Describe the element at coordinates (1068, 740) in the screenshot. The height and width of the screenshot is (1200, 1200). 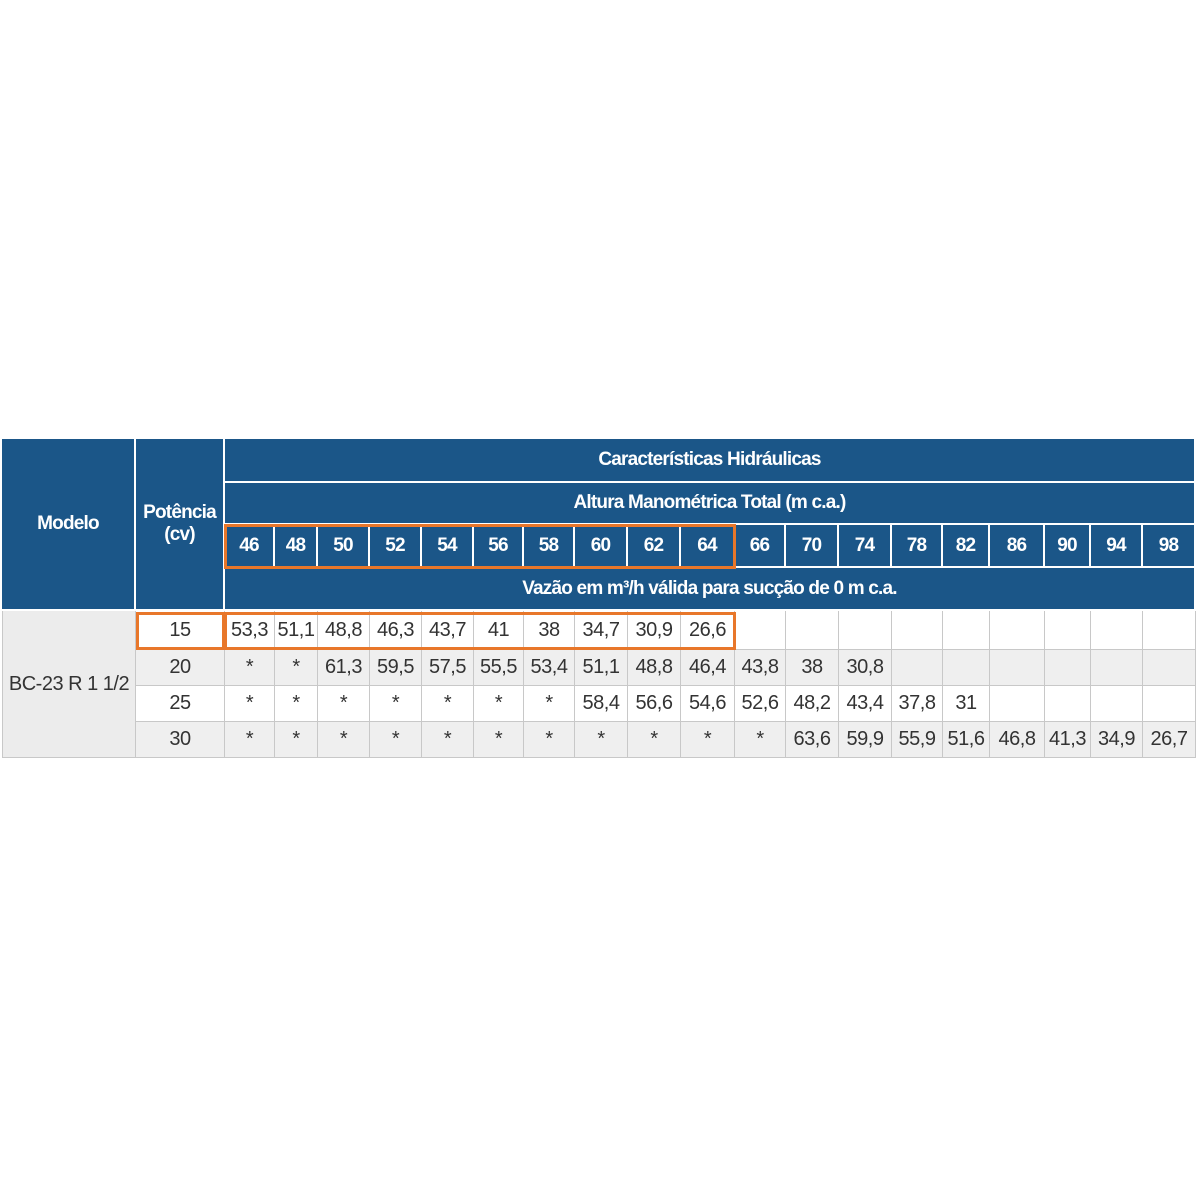
I see `value-cell: 41,3` at that location.